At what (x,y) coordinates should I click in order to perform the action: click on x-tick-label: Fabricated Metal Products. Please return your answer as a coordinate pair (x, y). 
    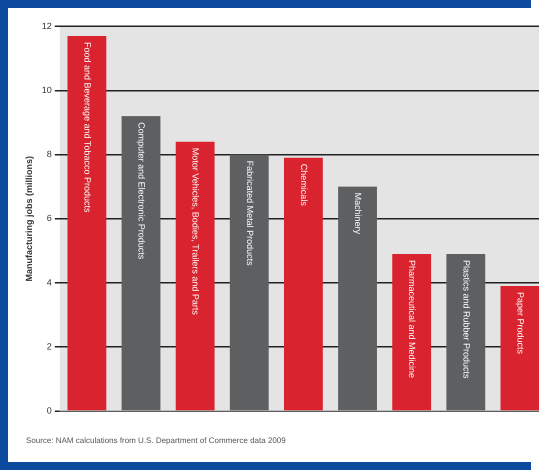
    Looking at the image, I should click on (249, 213).